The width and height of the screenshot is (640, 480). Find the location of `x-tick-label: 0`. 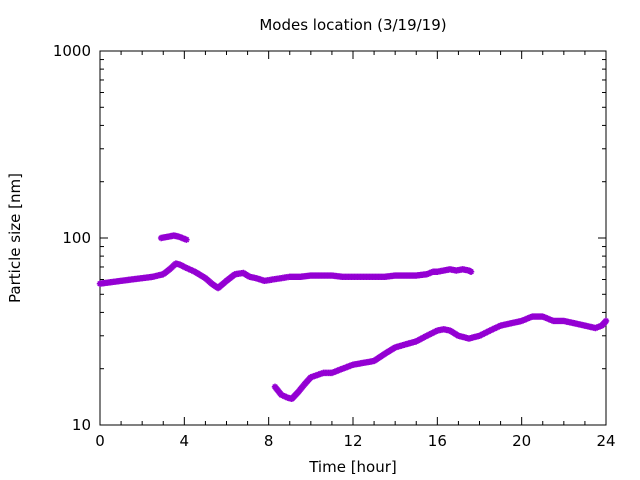

x-tick-label: 0 is located at coordinates (100, 441).